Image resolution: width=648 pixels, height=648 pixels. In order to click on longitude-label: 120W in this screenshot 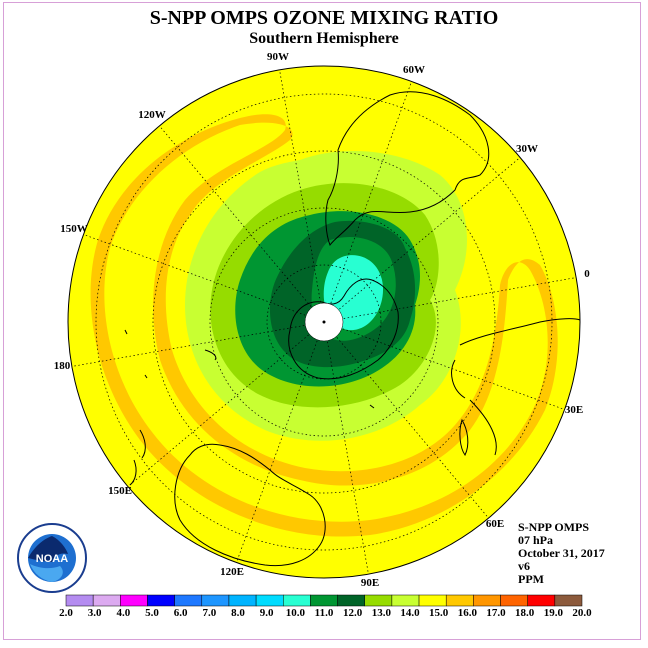, I will do `click(152, 115)`.